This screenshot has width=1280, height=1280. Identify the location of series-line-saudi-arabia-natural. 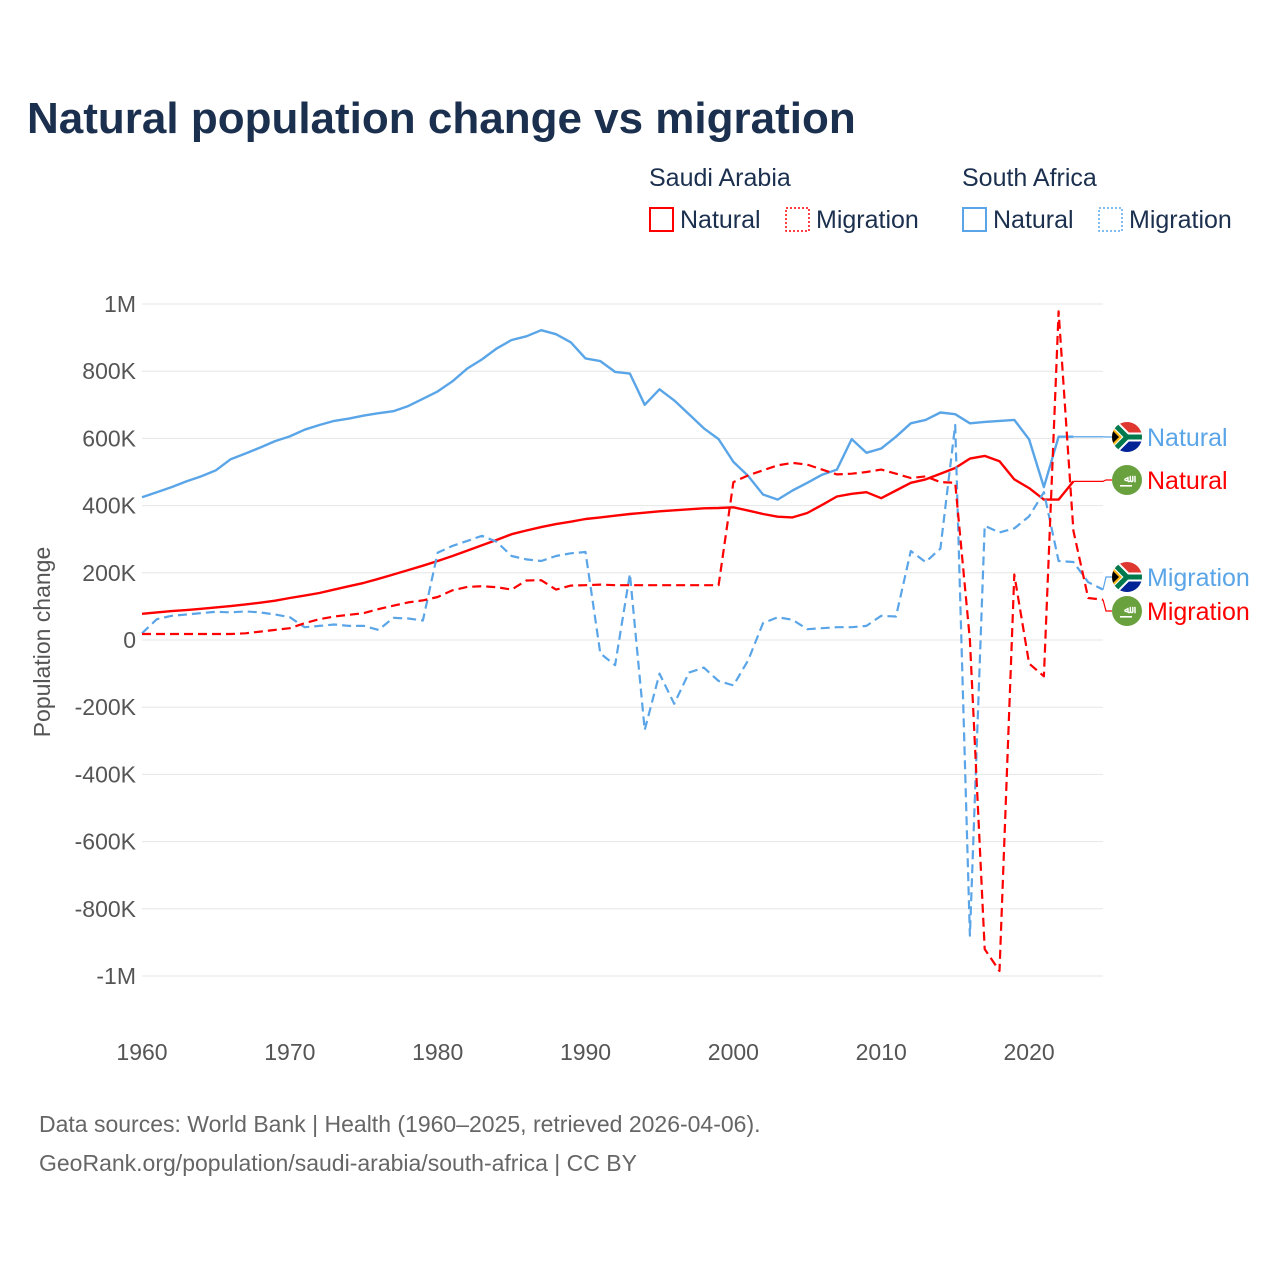
(608, 534).